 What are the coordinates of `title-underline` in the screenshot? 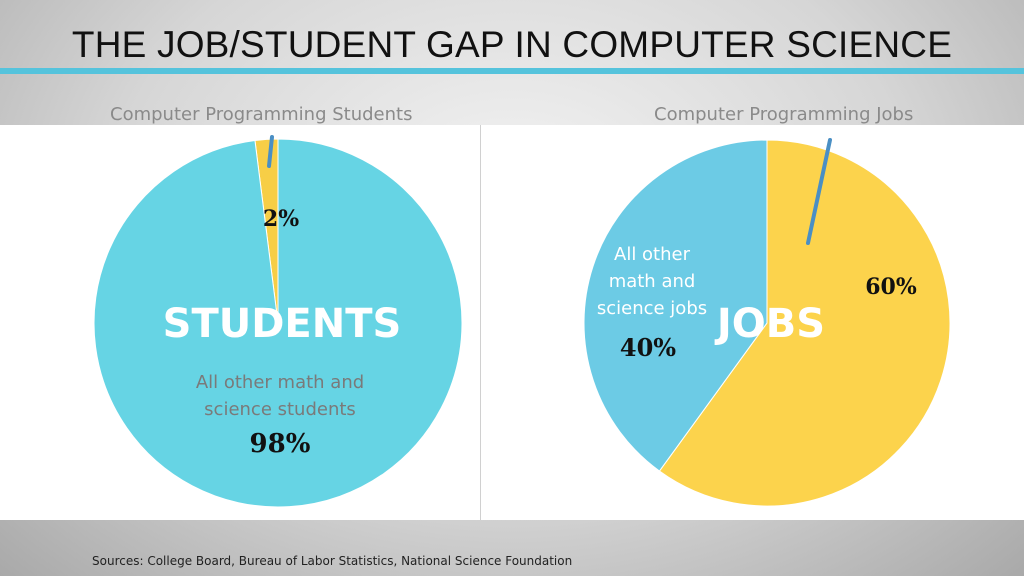 It's located at (512, 71).